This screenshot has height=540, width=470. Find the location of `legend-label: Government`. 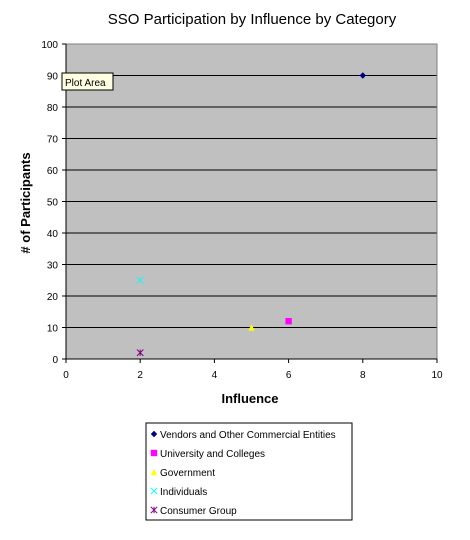

legend-label: Government is located at coordinates (187, 473).